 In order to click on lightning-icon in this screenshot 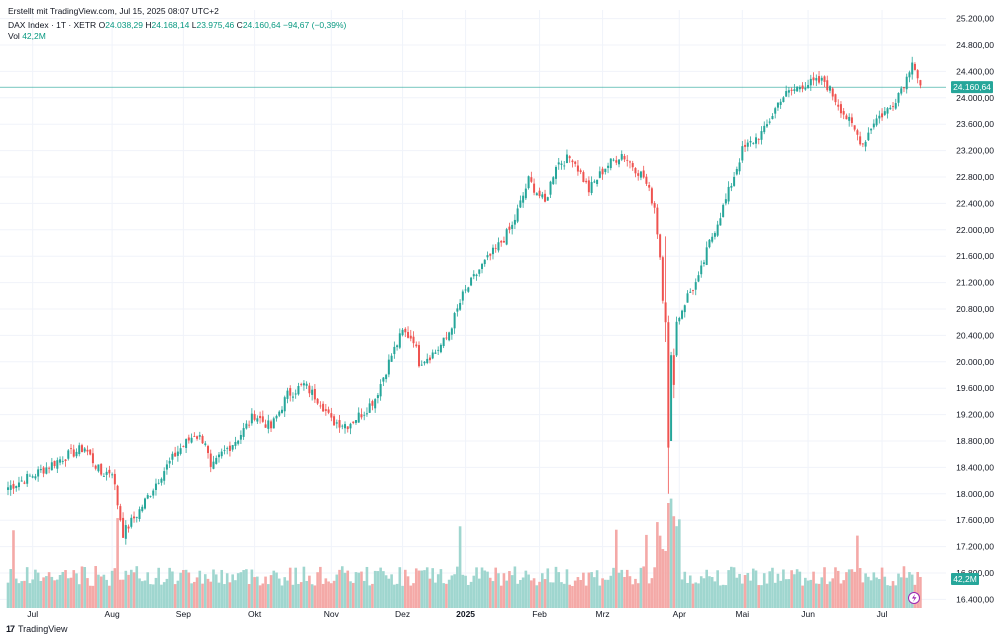, I will do `click(914, 598)`.